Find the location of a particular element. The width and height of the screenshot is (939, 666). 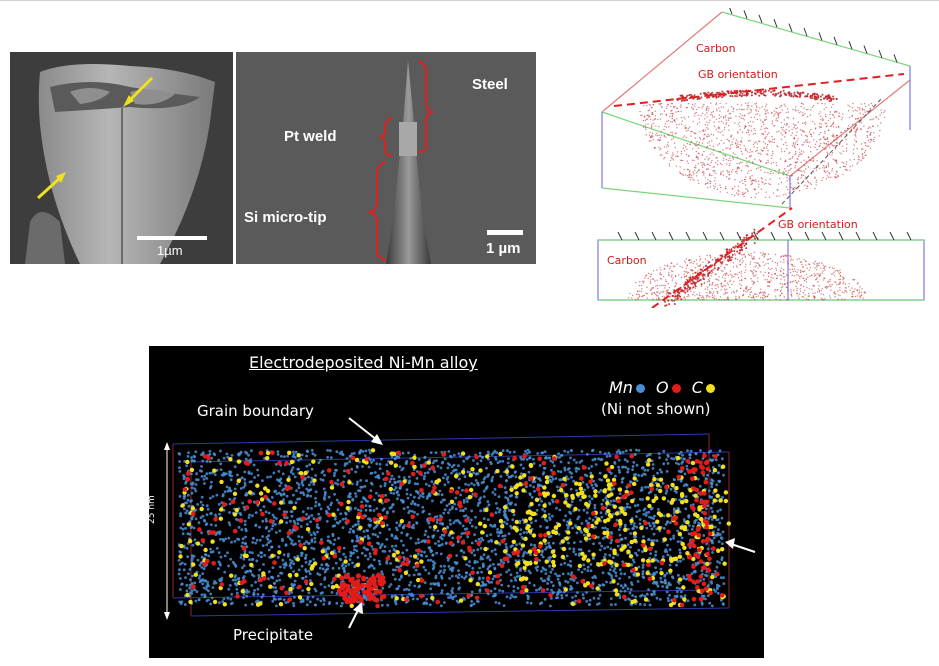

sem-image-micro-tip: Steel Pt weld Si micro-tip 1 µm is located at coordinates (386, 158).